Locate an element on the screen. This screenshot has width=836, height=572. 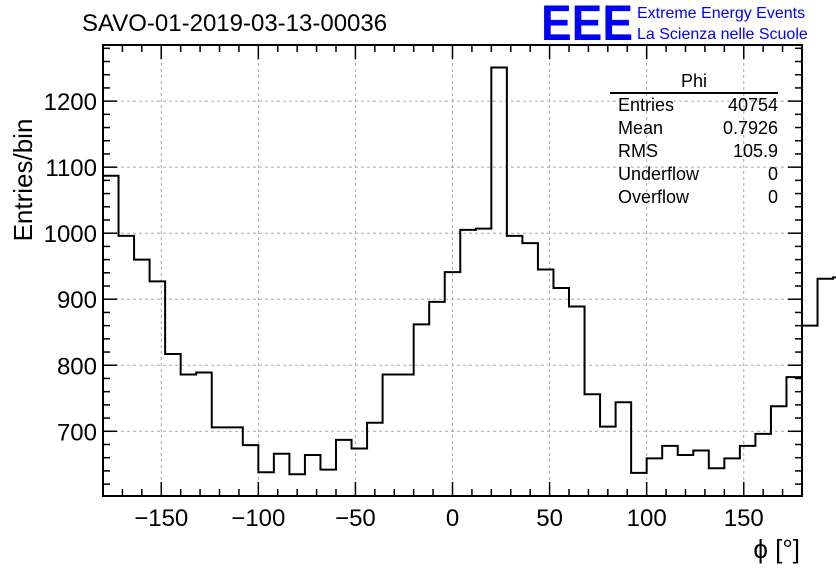
plot-title: SAVO-01-2019-03-13-00036 is located at coordinates (235, 23).